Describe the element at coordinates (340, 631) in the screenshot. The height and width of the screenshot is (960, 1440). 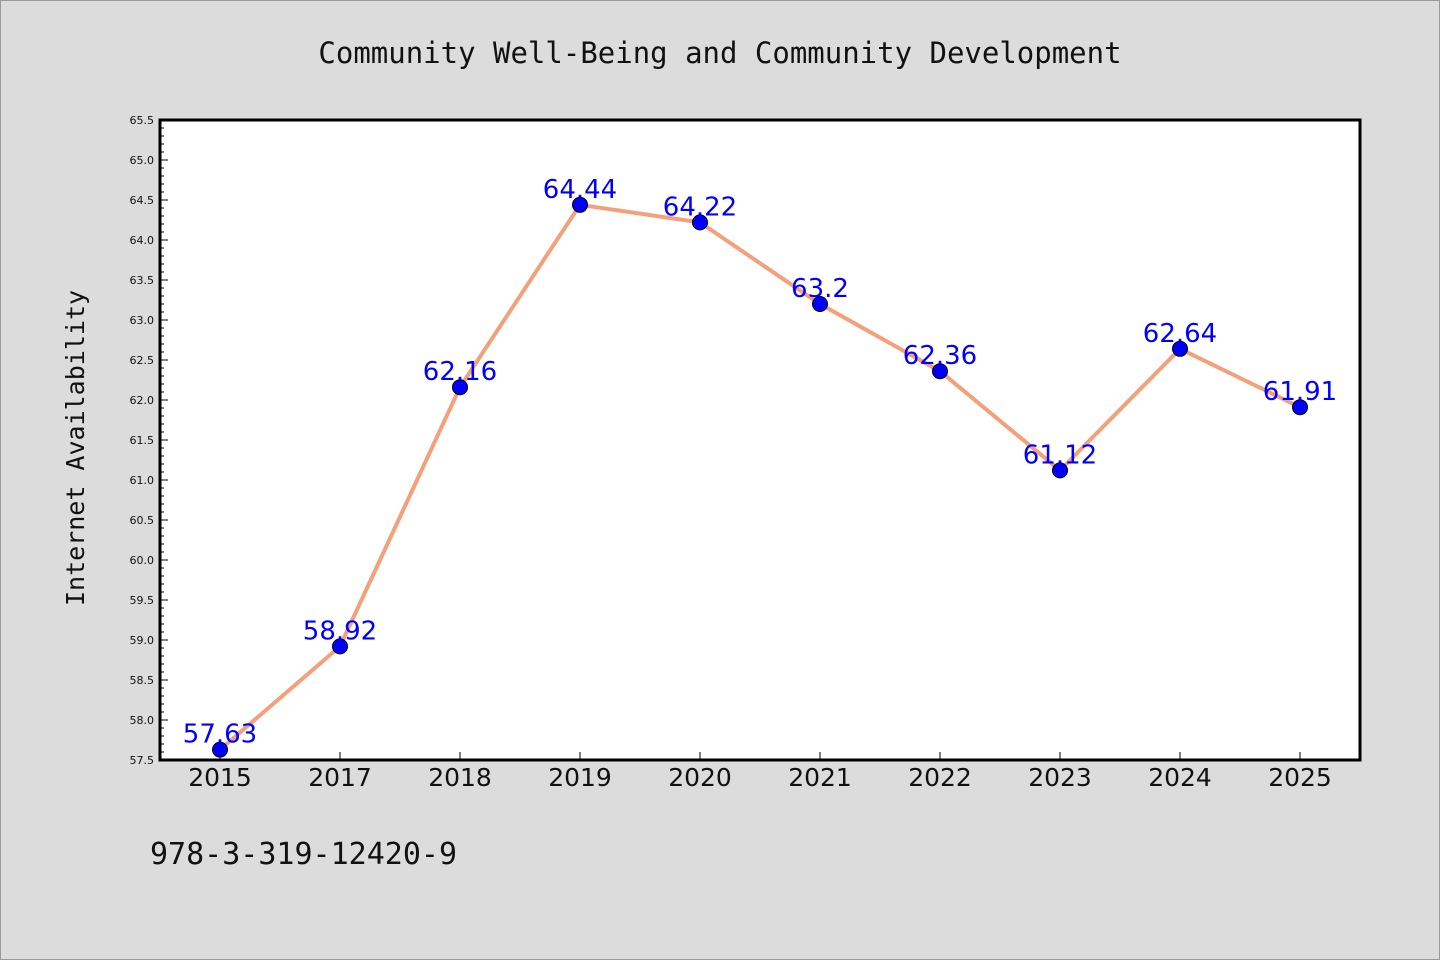
I see `data-label: 58.92` at that location.